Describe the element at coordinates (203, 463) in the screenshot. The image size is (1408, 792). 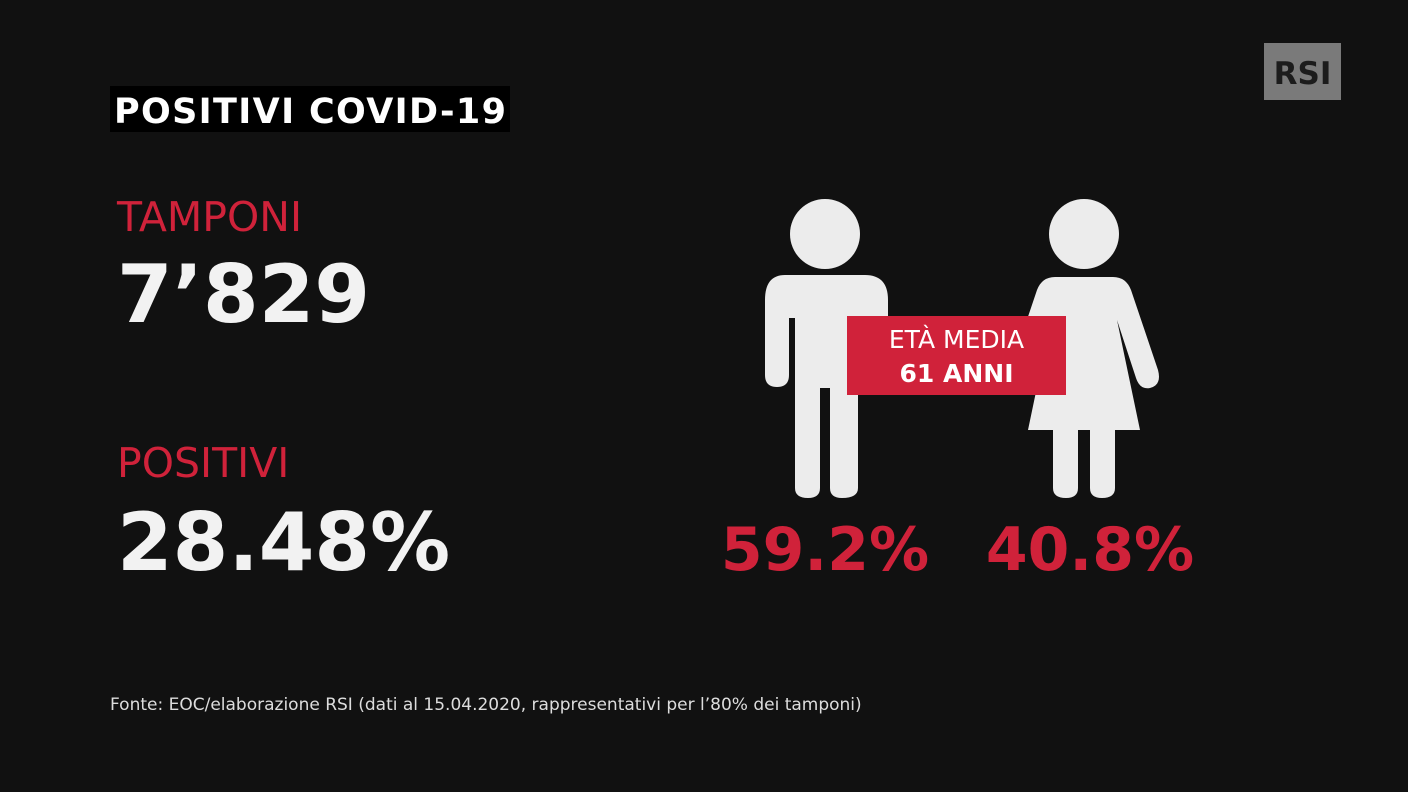
I see `stat-label: POSITIVI` at that location.